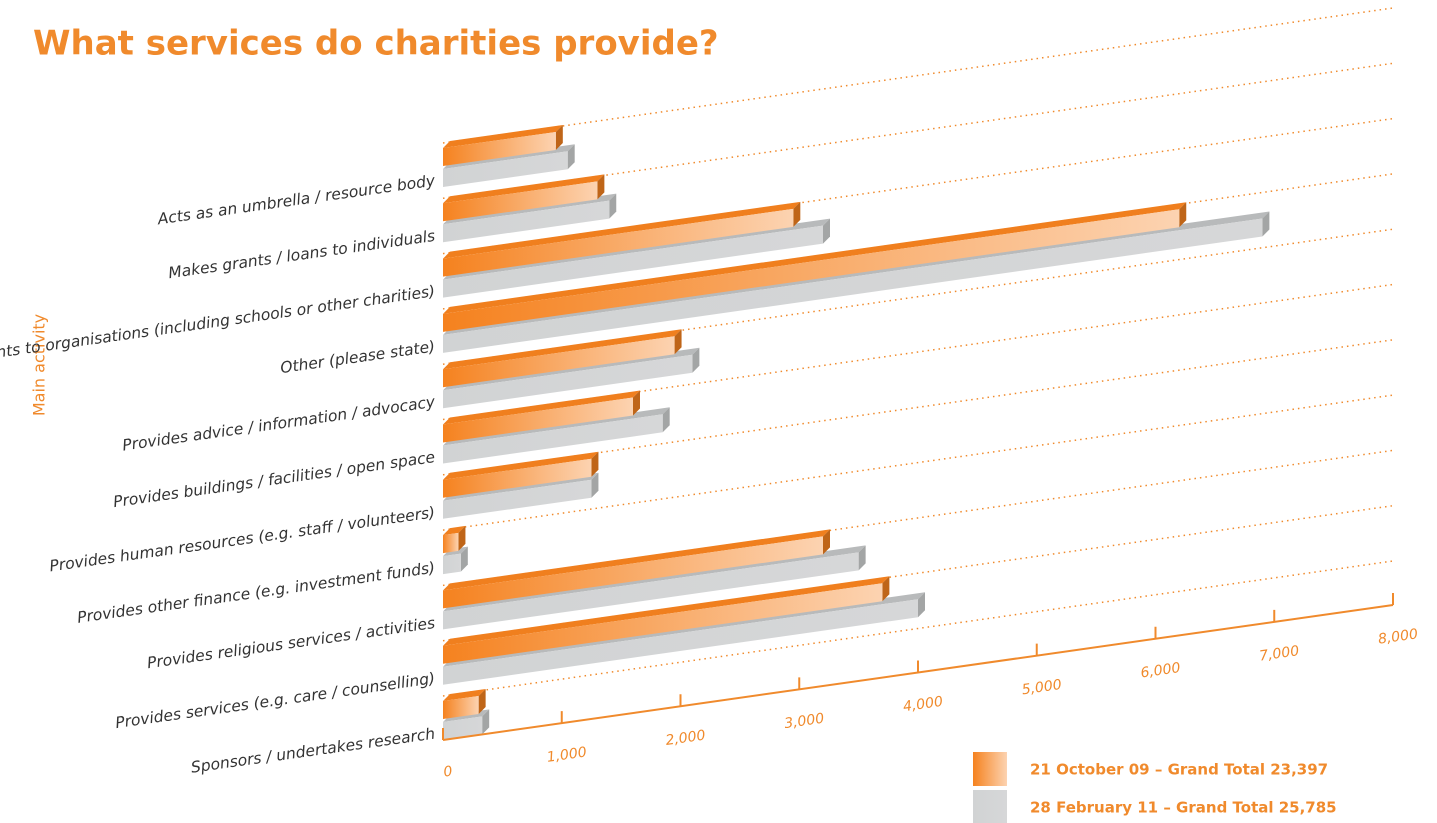  What do you see at coordinates (357, 357) in the screenshot?
I see `category-label: Other (please state)` at bounding box center [357, 357].